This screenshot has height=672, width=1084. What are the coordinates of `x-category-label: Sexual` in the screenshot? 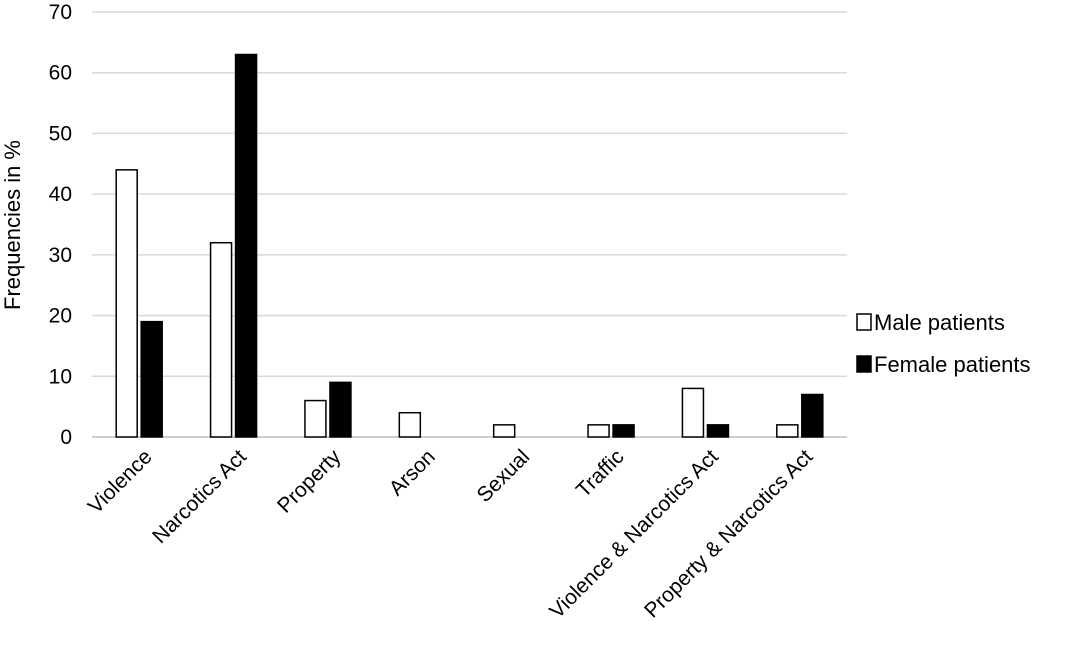 It's located at (504, 476).